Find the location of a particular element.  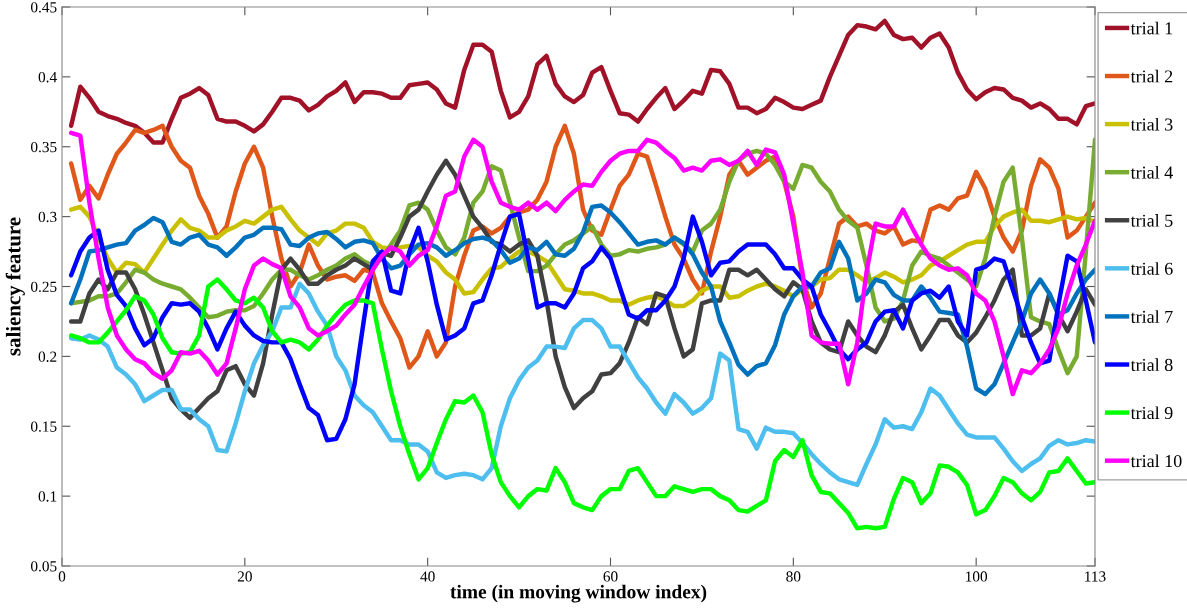

y-tick-label: 0.4 is located at coordinates (47, 77).